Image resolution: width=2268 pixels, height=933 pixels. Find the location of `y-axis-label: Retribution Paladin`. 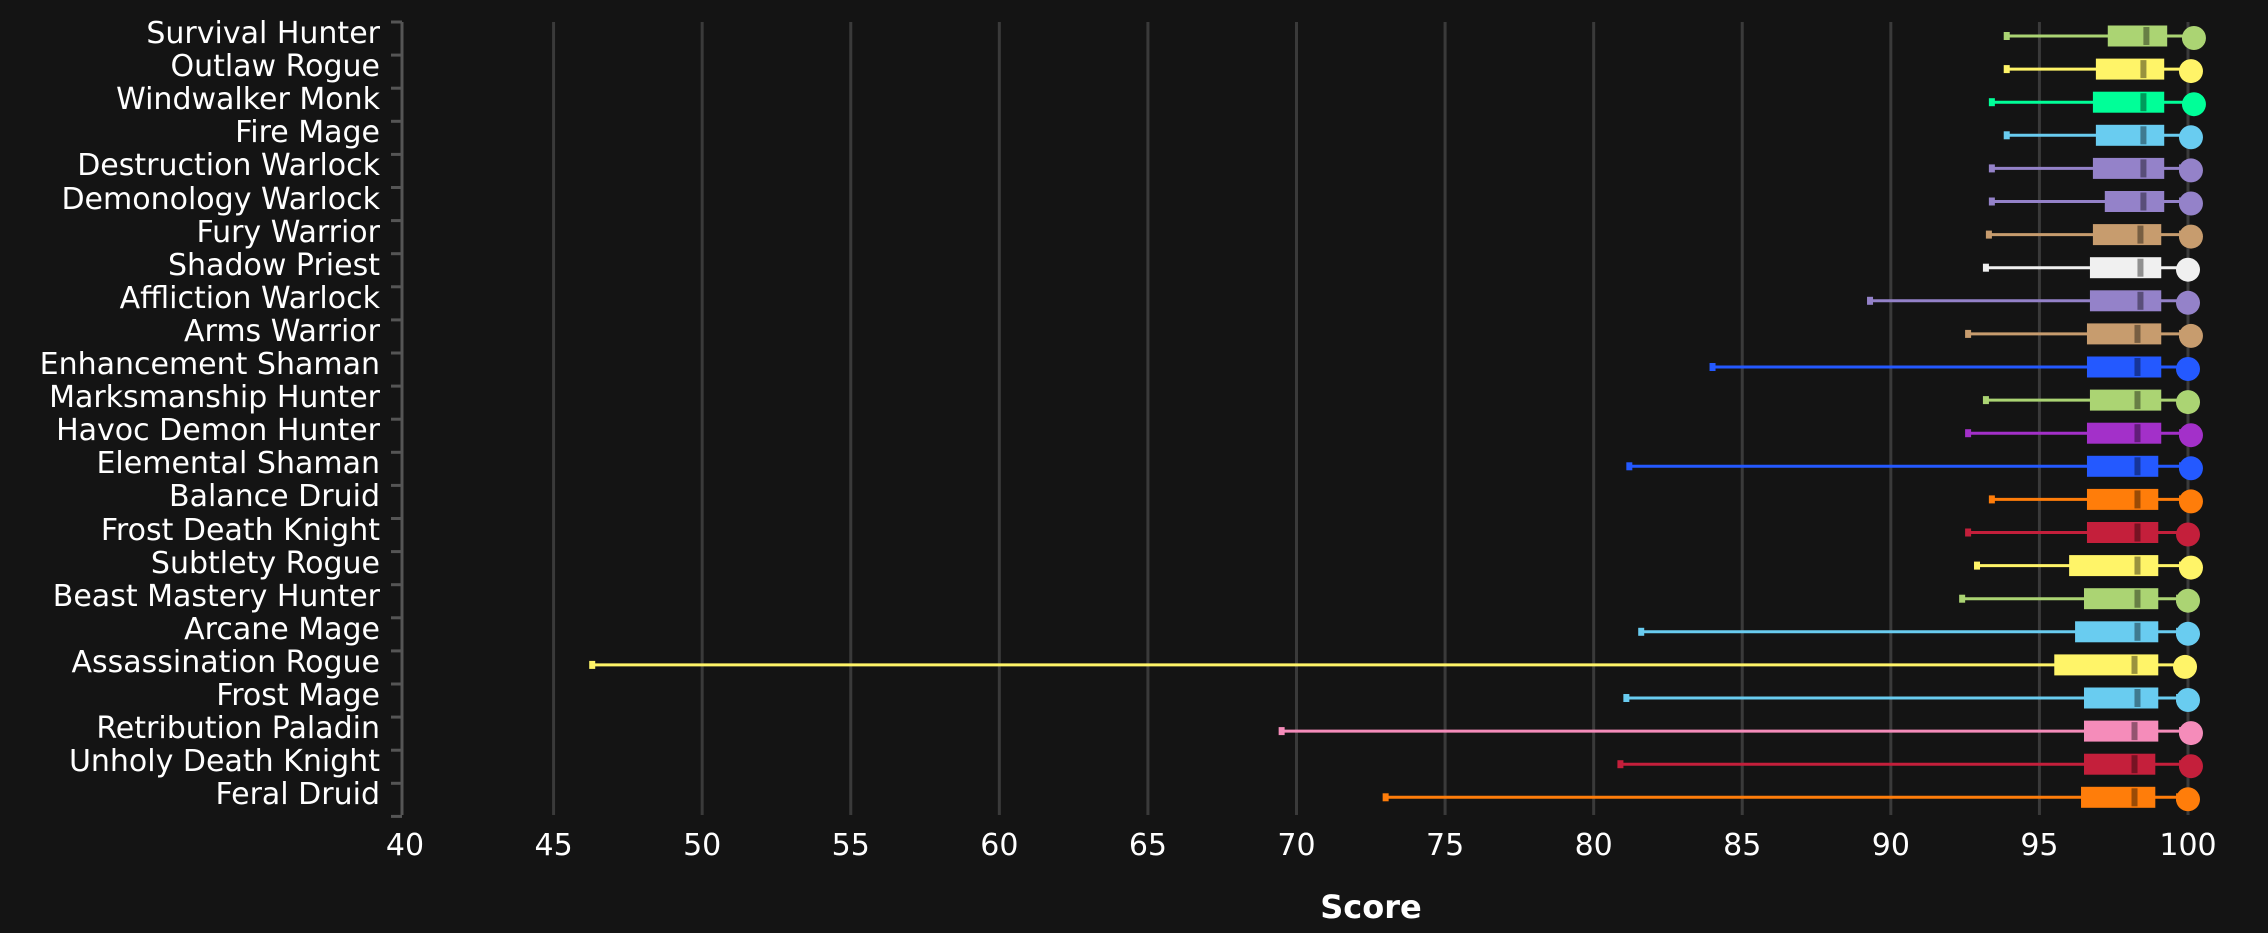

y-axis-label: Retribution Paladin is located at coordinates (238, 729).